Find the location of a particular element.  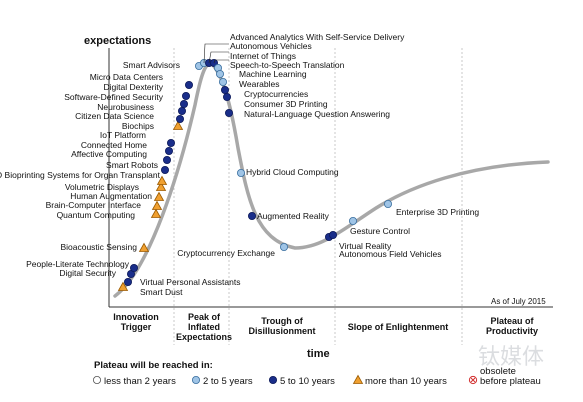

tech-point-volumetric-displays is located at coordinates (161, 186).